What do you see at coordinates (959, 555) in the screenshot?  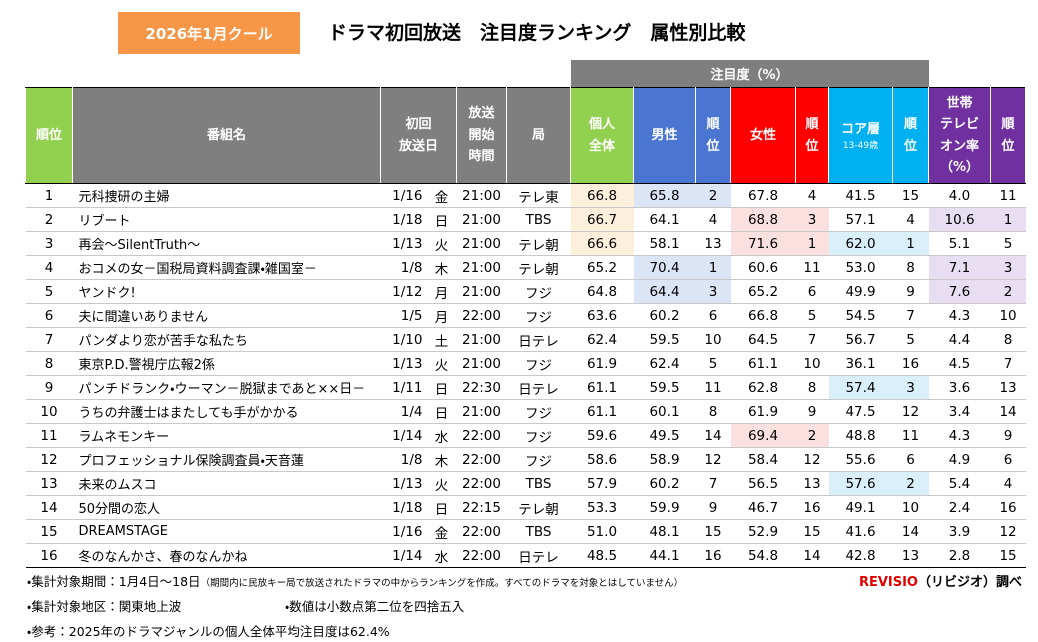 I see `household: 2.8` at bounding box center [959, 555].